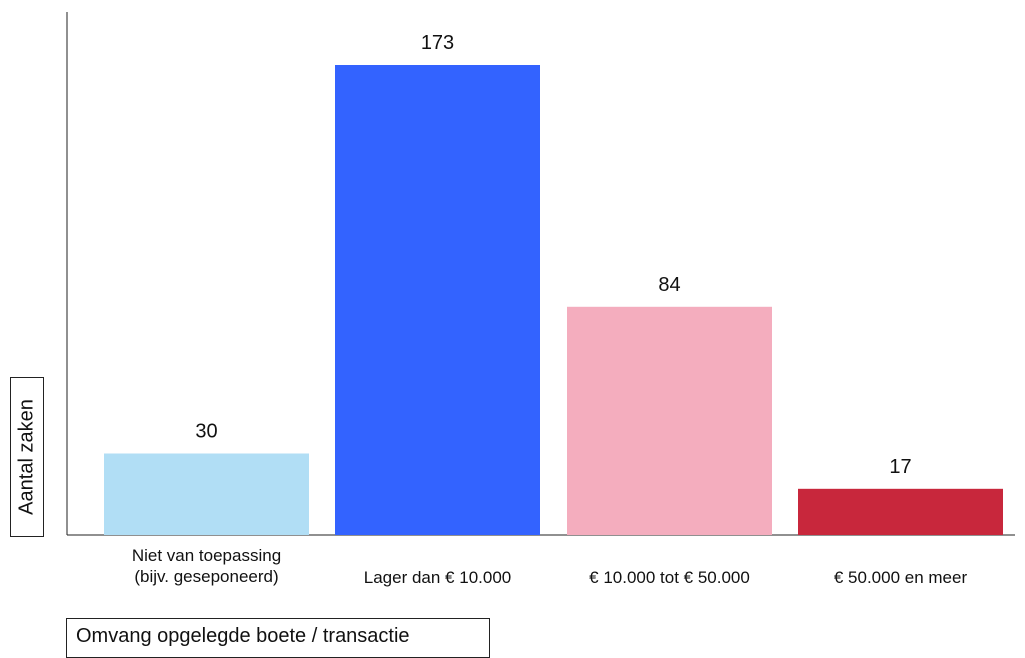 The image size is (1025, 658). I want to click on x-tick-label-4: € 50.000 en meer, so click(901, 577).